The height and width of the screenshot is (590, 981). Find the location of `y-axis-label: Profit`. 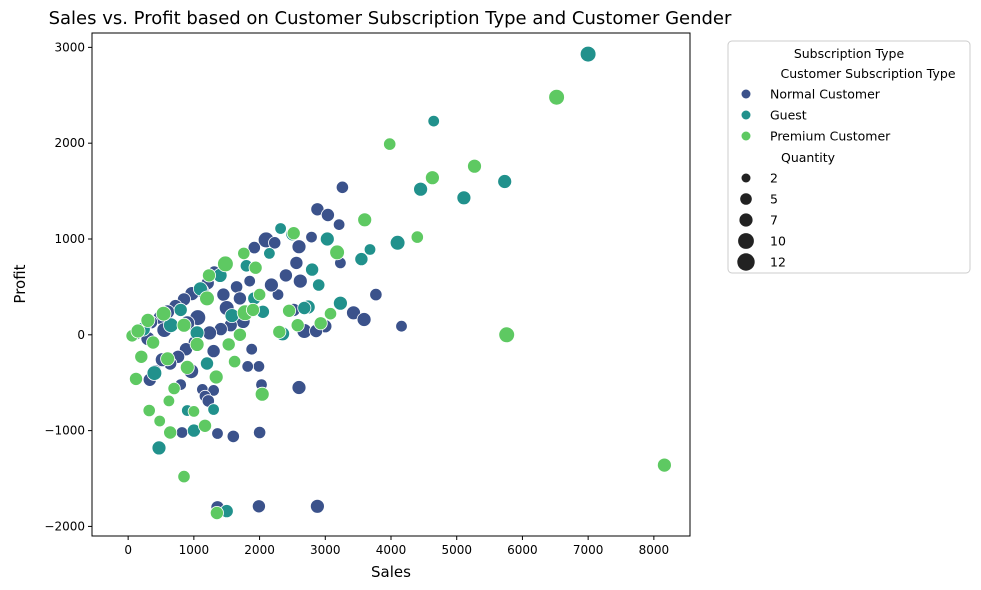

y-axis-label: Profit is located at coordinates (20, 283).